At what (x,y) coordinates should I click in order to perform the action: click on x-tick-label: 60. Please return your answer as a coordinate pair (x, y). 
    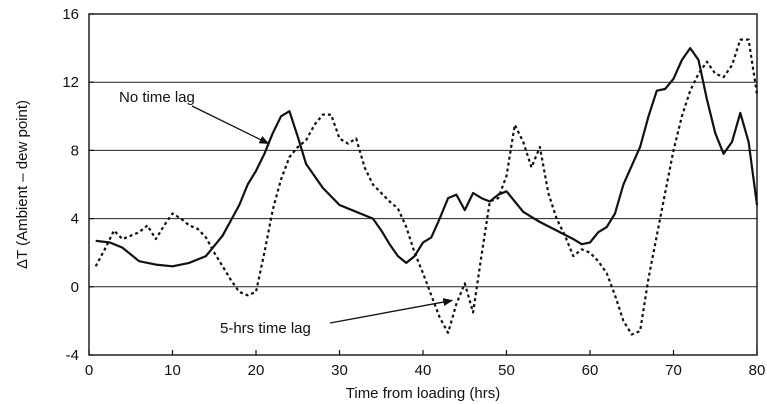
    Looking at the image, I should click on (590, 370).